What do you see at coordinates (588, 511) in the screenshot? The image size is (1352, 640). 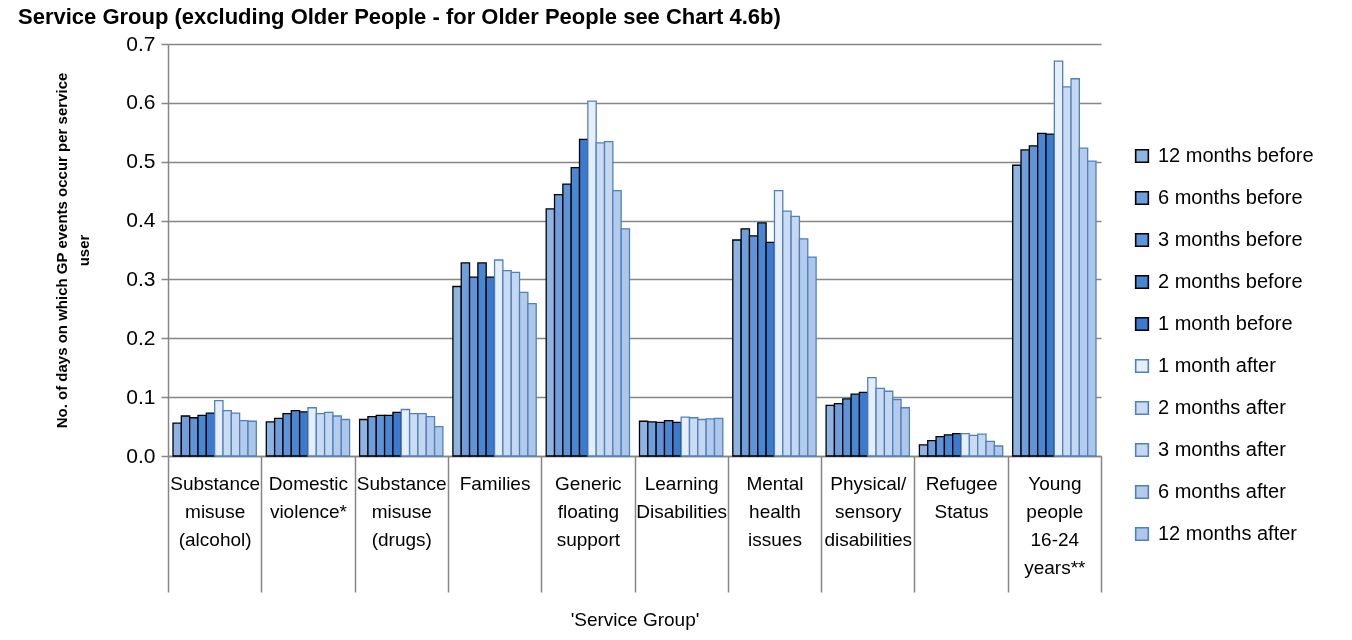 I see `x-tick-label: Generic floating support` at bounding box center [588, 511].